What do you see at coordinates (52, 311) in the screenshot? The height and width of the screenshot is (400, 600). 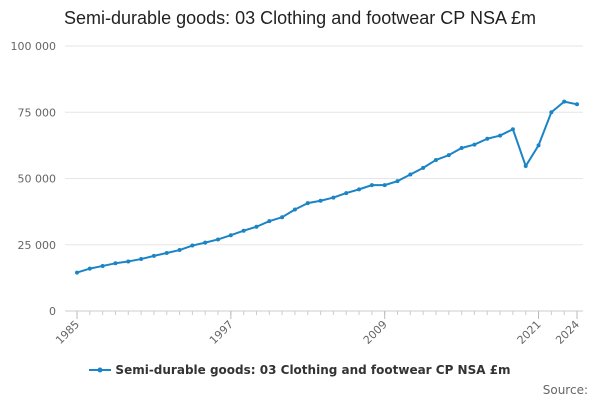 I see `y-tick-label: 0` at bounding box center [52, 311].